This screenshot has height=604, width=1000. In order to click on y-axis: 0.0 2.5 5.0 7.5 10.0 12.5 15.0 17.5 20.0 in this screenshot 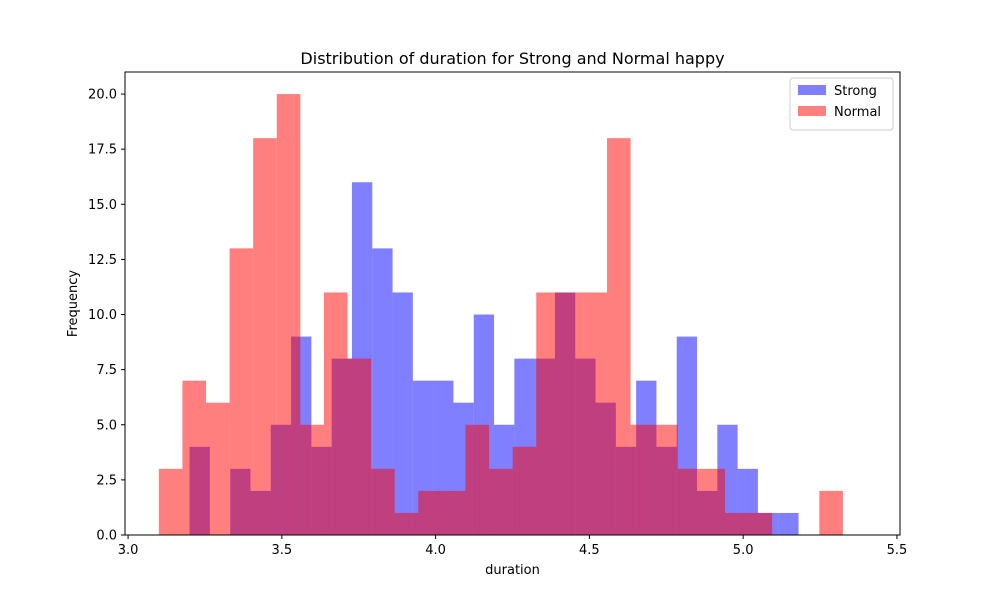, I will do `click(106, 316)`.